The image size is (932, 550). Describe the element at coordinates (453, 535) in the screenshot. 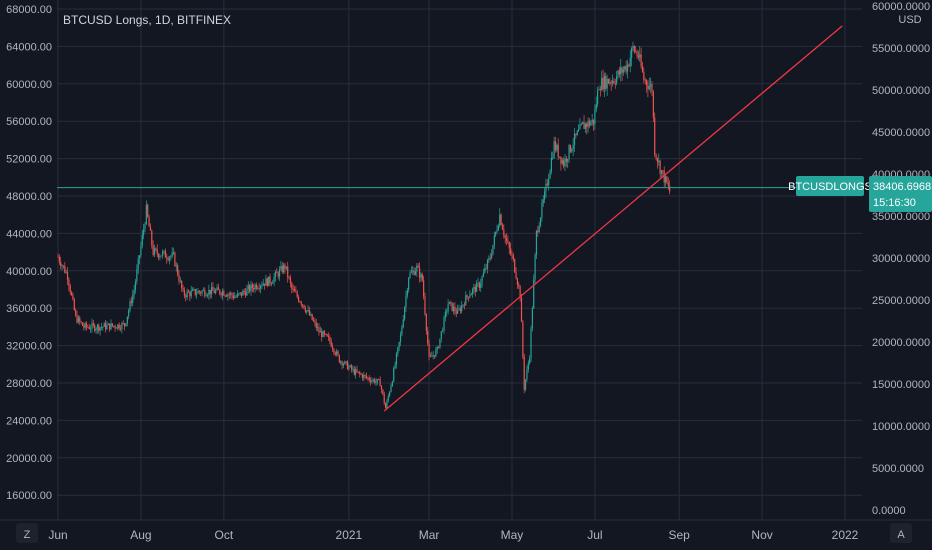

I see `x-axis: Jun Aug Oct 2021 Mar May Jul Sep Nov 2022` at that location.